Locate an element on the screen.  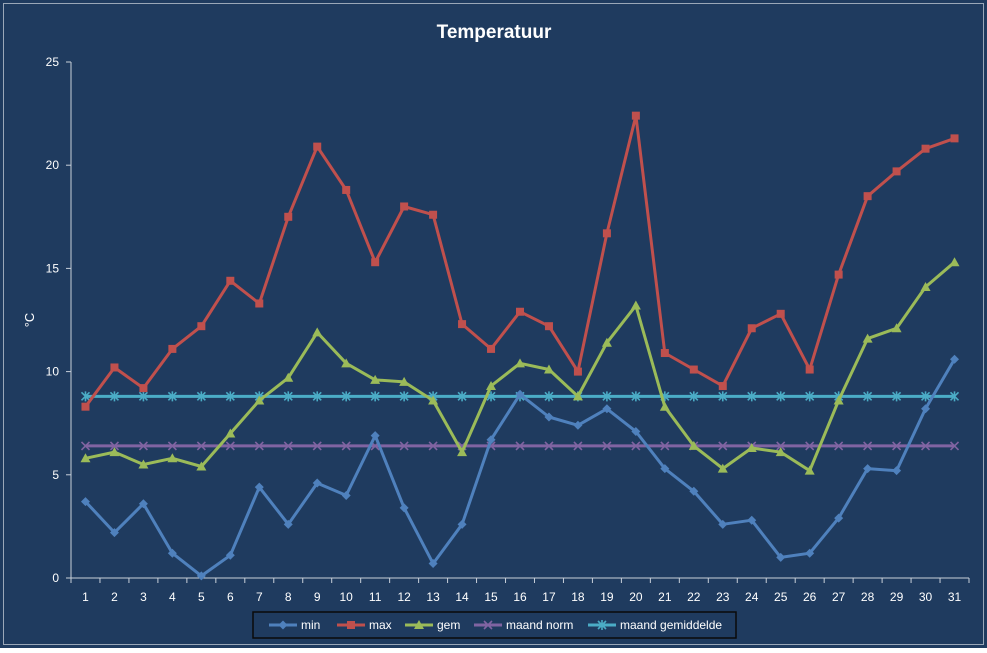
x-tick-label: 22 is located at coordinates (694, 597).